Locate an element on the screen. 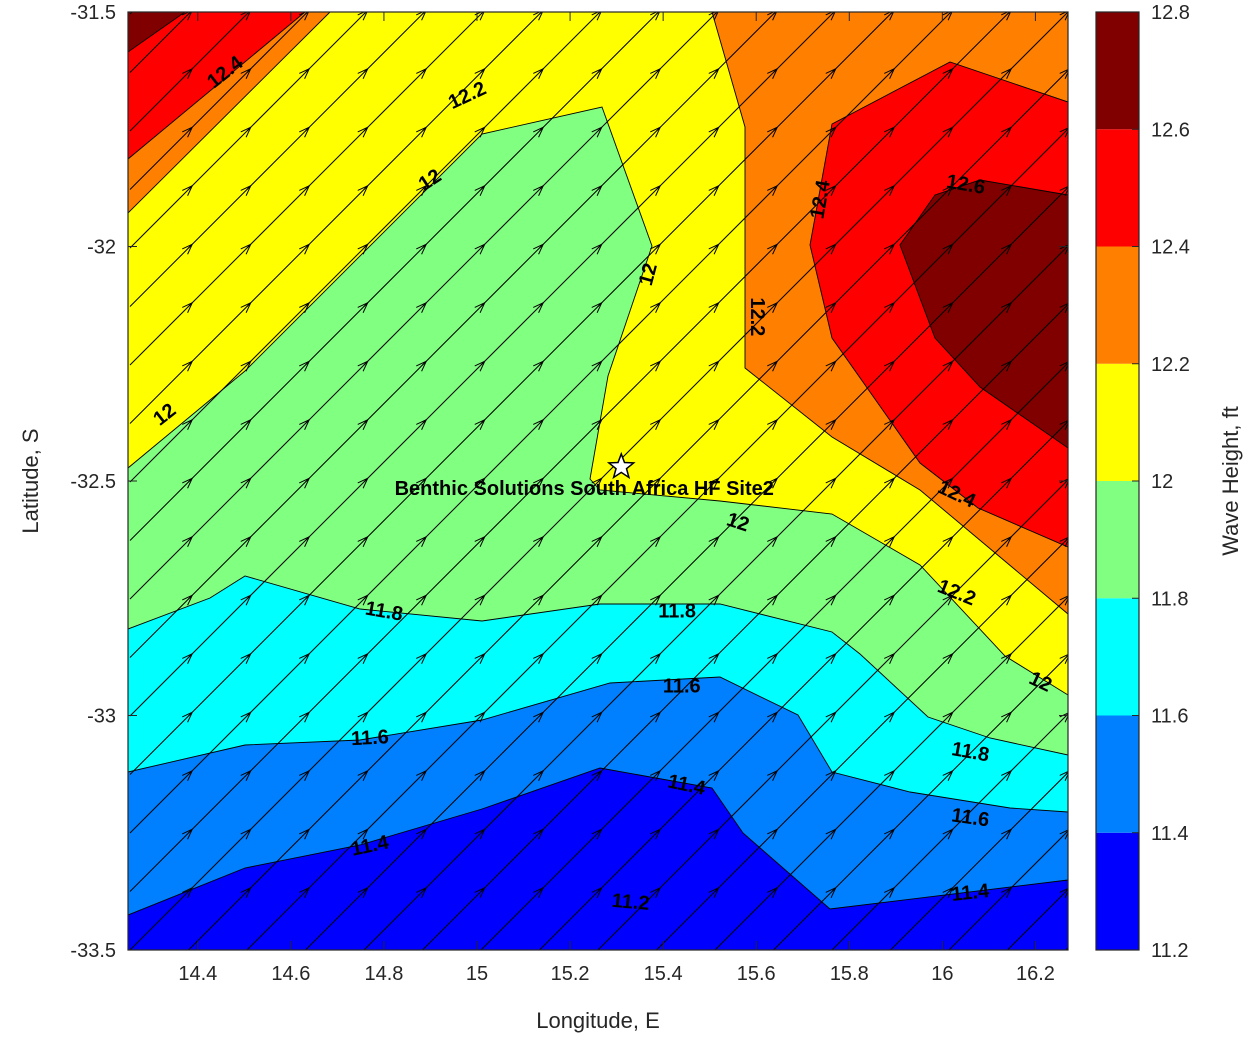  site-marker: Benthic Solutions South Africa HF Site2 is located at coordinates (584, 475).